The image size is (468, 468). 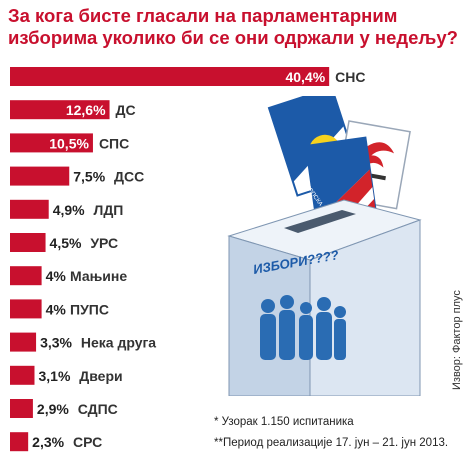 What do you see at coordinates (129, 177) in the screenshot?
I see `category-label-3: ДСС` at bounding box center [129, 177].